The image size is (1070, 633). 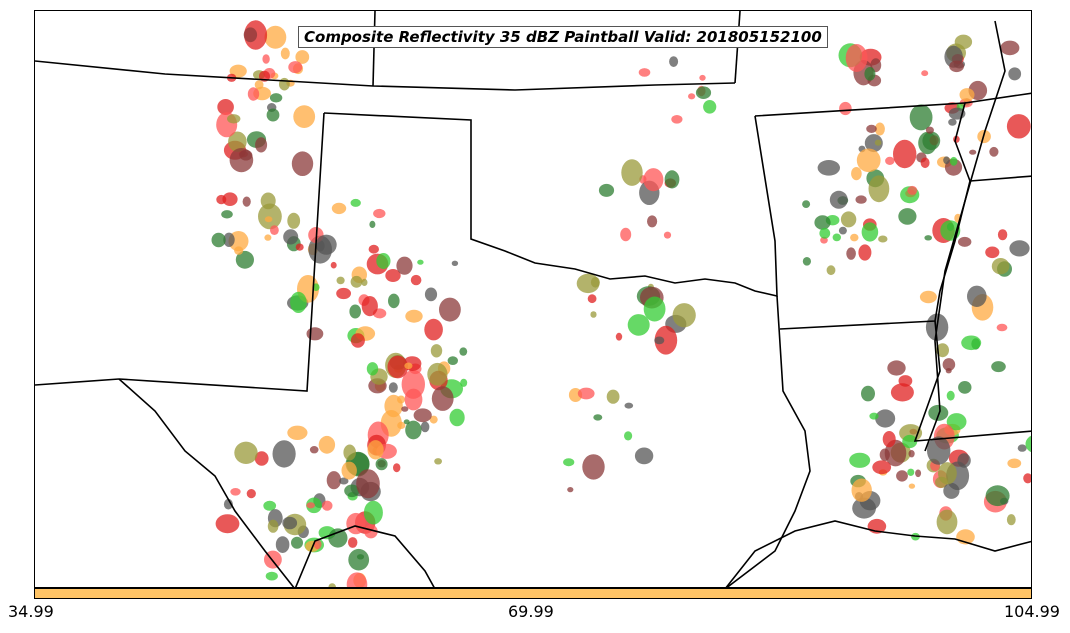 What do you see at coordinates (768, 441) in the screenshot?
I see `tx-la-border` at bounding box center [768, 441].